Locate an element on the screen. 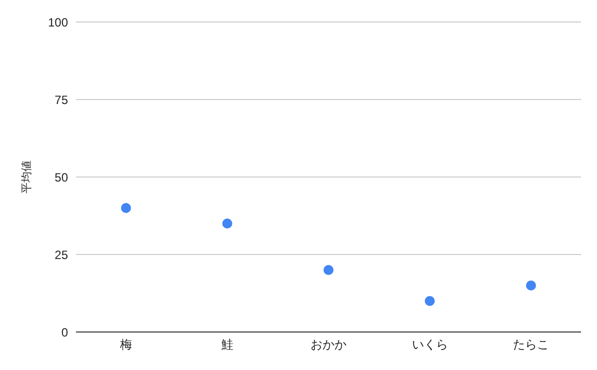  y-tick-label: 0 is located at coordinates (64, 332).